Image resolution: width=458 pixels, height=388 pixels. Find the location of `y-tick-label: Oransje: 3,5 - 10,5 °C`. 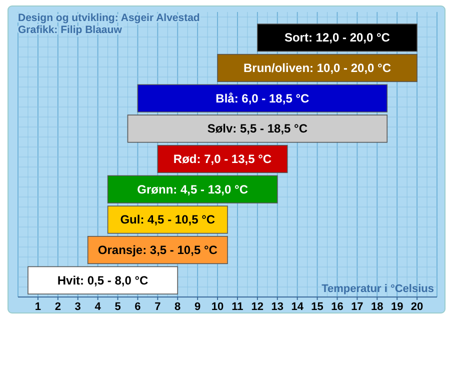

y-tick-label: Oransje: 3,5 - 10,5 °C is located at coordinates (158, 250).